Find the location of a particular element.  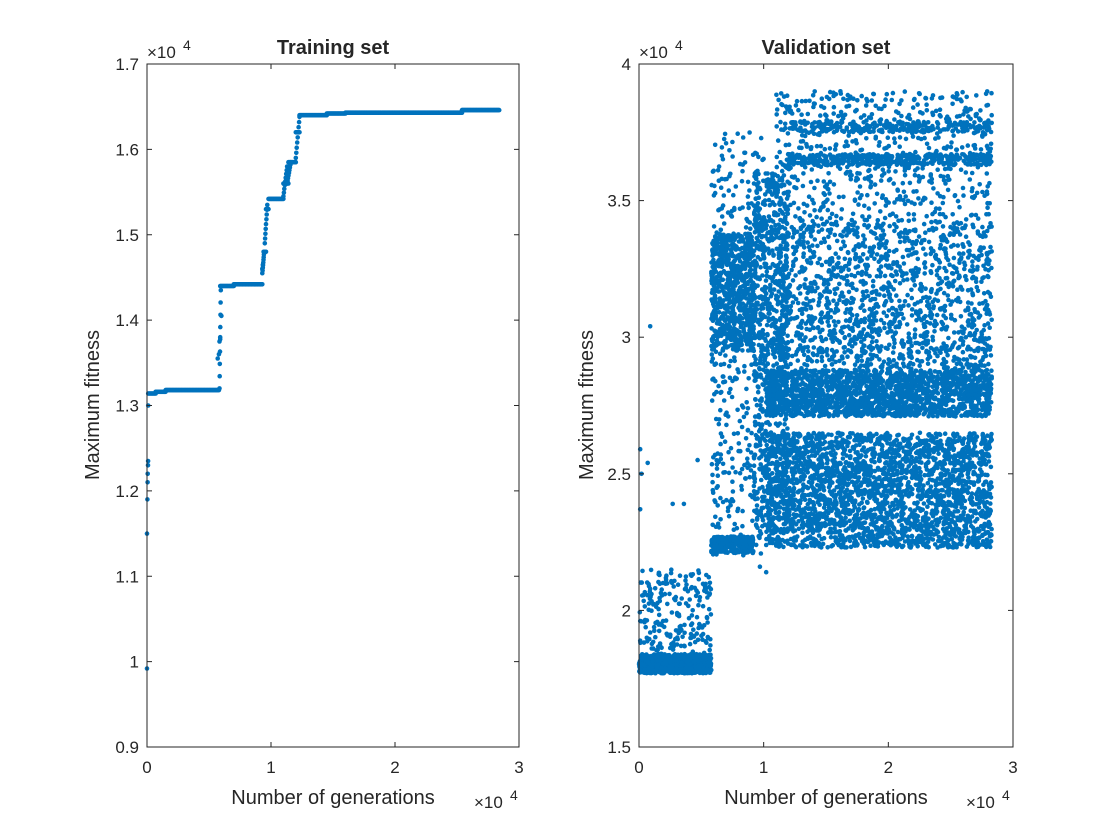

data-point-1-2007 is located at coordinates (724, 400).